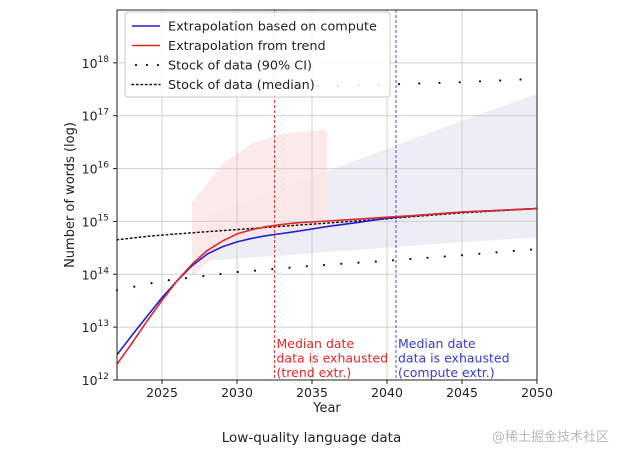  What do you see at coordinates (95, 327) in the screenshot?
I see `y-tick-label: 1013` at bounding box center [95, 327].